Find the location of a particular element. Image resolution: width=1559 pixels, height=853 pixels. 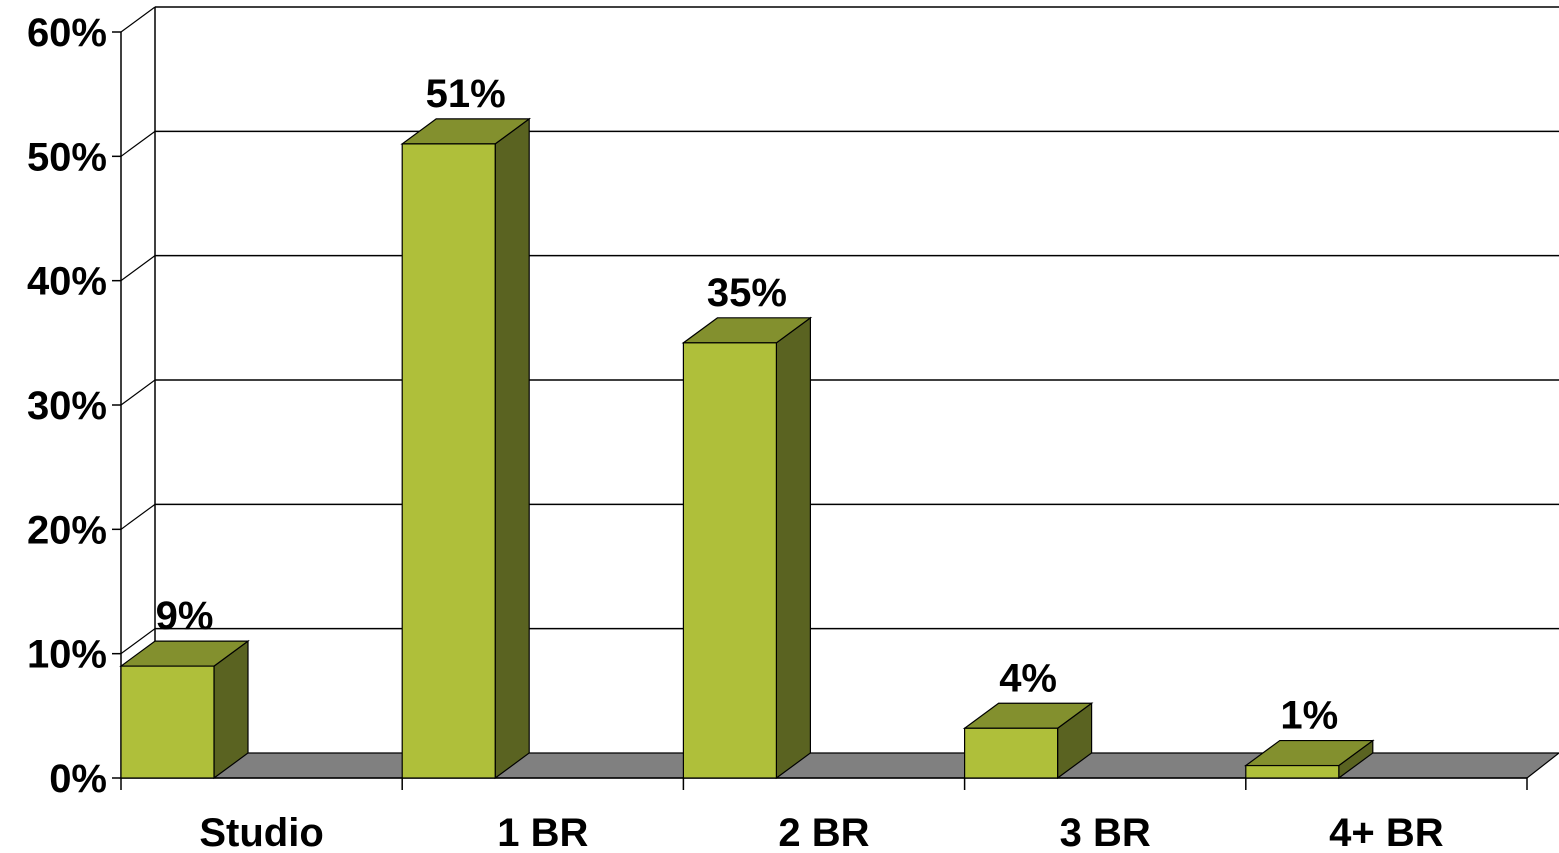

y-tick-label: 30% is located at coordinates (67, 406).